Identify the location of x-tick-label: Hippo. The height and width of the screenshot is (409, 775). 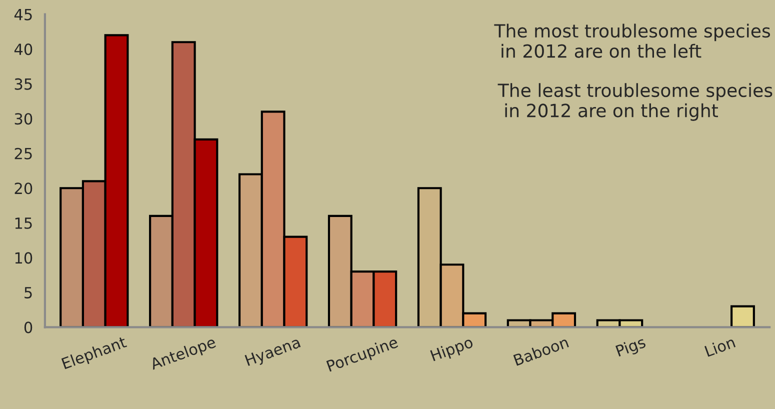
(452, 350).